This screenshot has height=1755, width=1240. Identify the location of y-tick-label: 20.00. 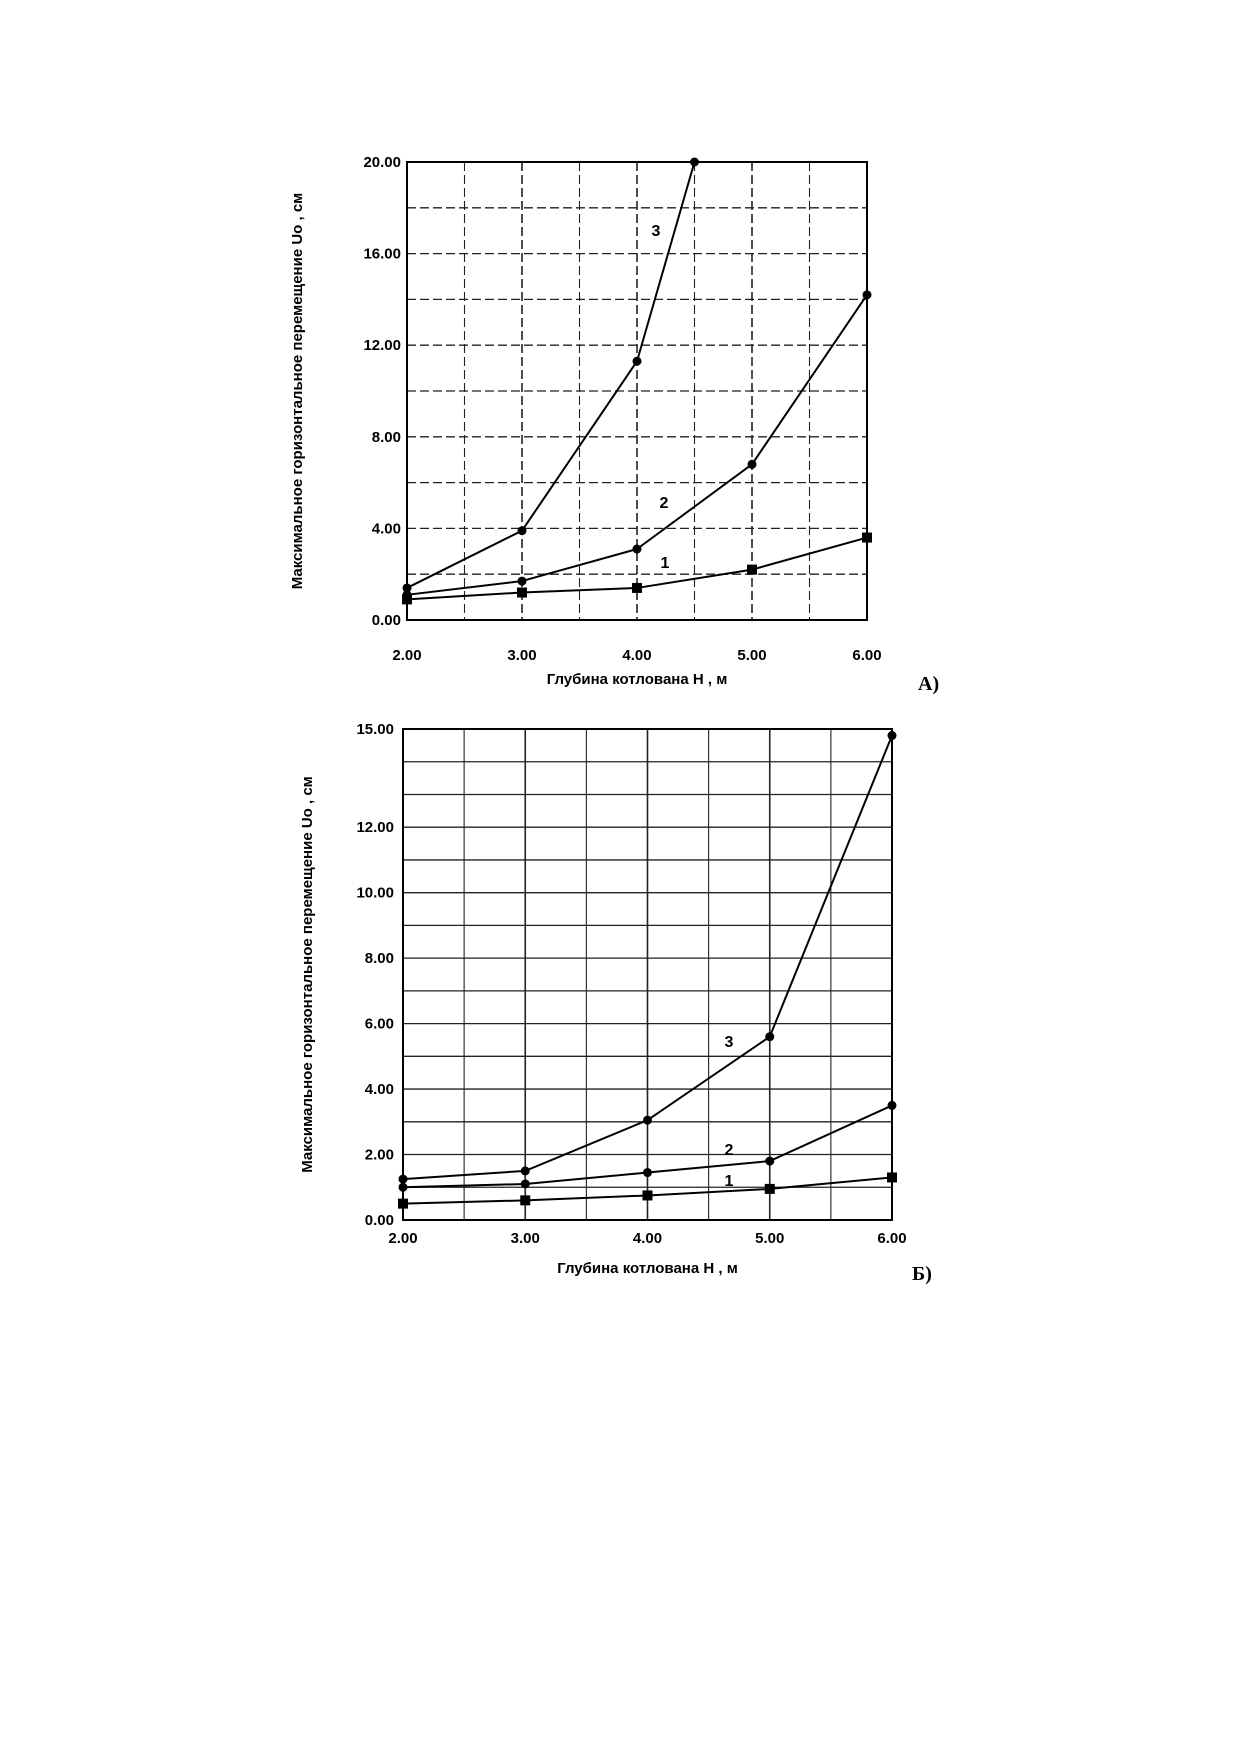
(382, 162).